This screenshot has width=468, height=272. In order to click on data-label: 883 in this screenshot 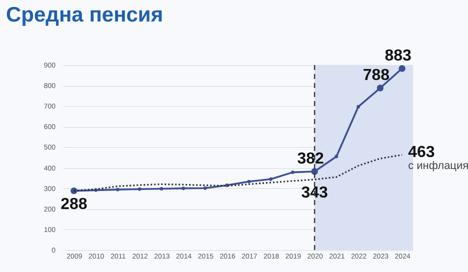, I will do `click(398, 55)`.